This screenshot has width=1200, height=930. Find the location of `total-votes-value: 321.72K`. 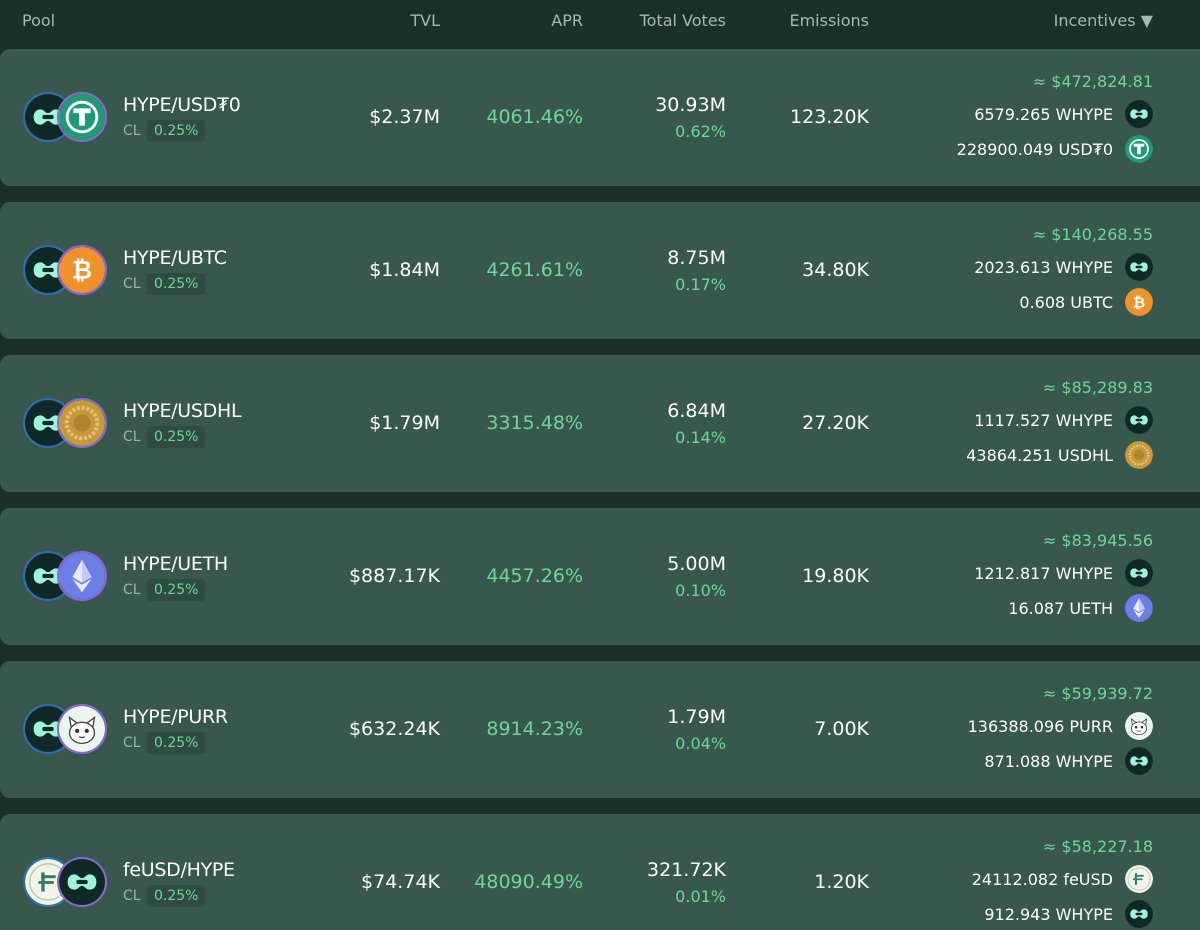

total-votes-value: 321.72K is located at coordinates (686, 870).